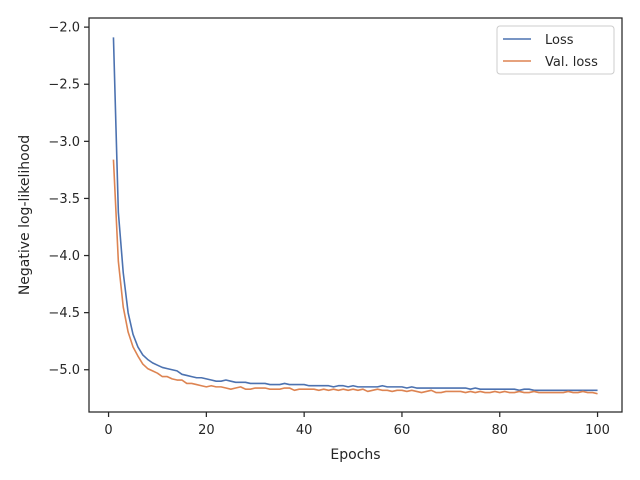  What do you see at coordinates (597, 430) in the screenshot?
I see `x-tick-label: 100` at bounding box center [597, 430].